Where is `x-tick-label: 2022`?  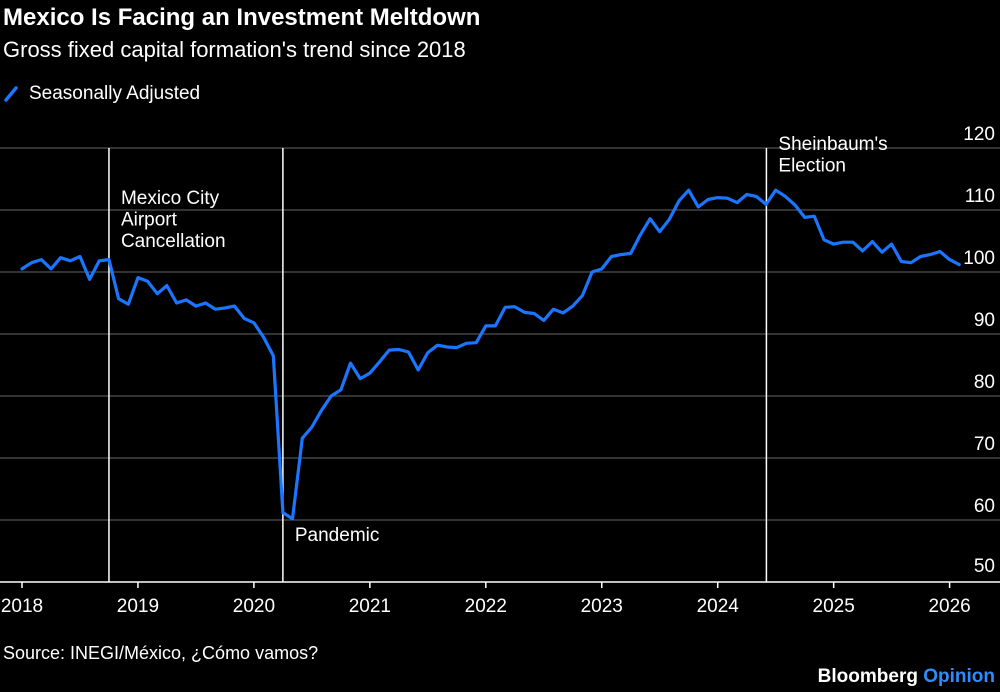
x-tick-label: 2022 is located at coordinates (486, 606).